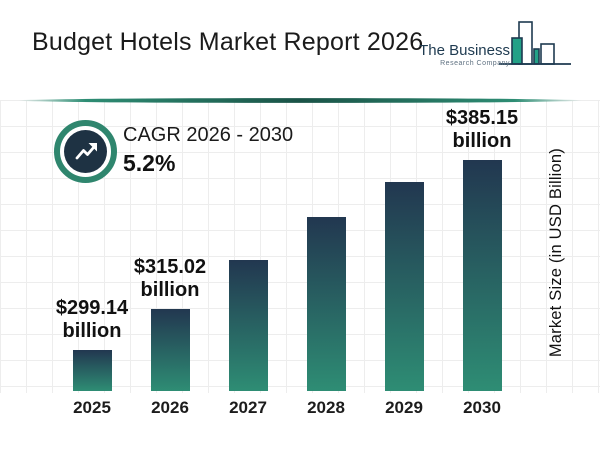 This screenshot has height=450, width=600. I want to click on trending-up-icon, so click(85, 151).